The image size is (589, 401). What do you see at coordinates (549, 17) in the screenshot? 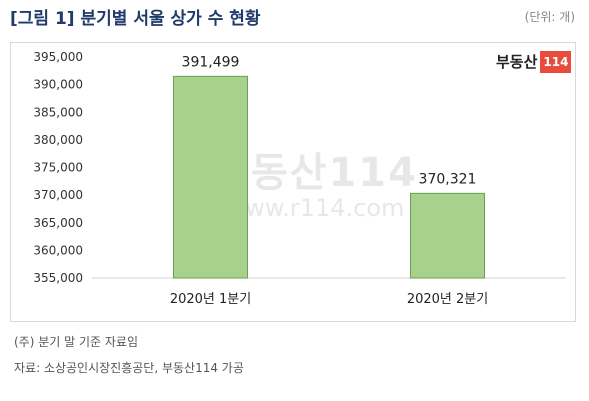
I see `unit-label: (단위: 개)` at bounding box center [549, 17].